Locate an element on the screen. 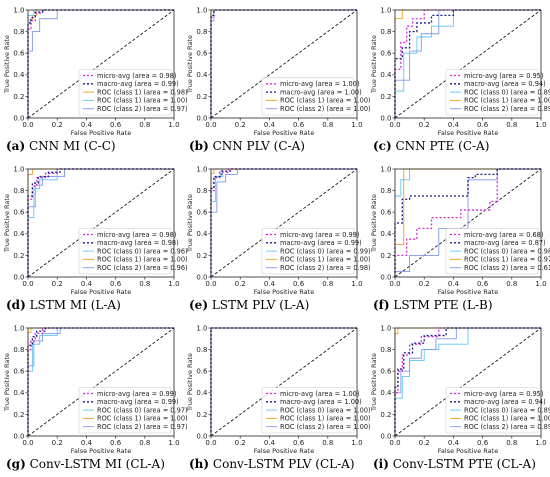 The height and width of the screenshot is (477, 550). roc-curve-micro is located at coordinates (467, 63).